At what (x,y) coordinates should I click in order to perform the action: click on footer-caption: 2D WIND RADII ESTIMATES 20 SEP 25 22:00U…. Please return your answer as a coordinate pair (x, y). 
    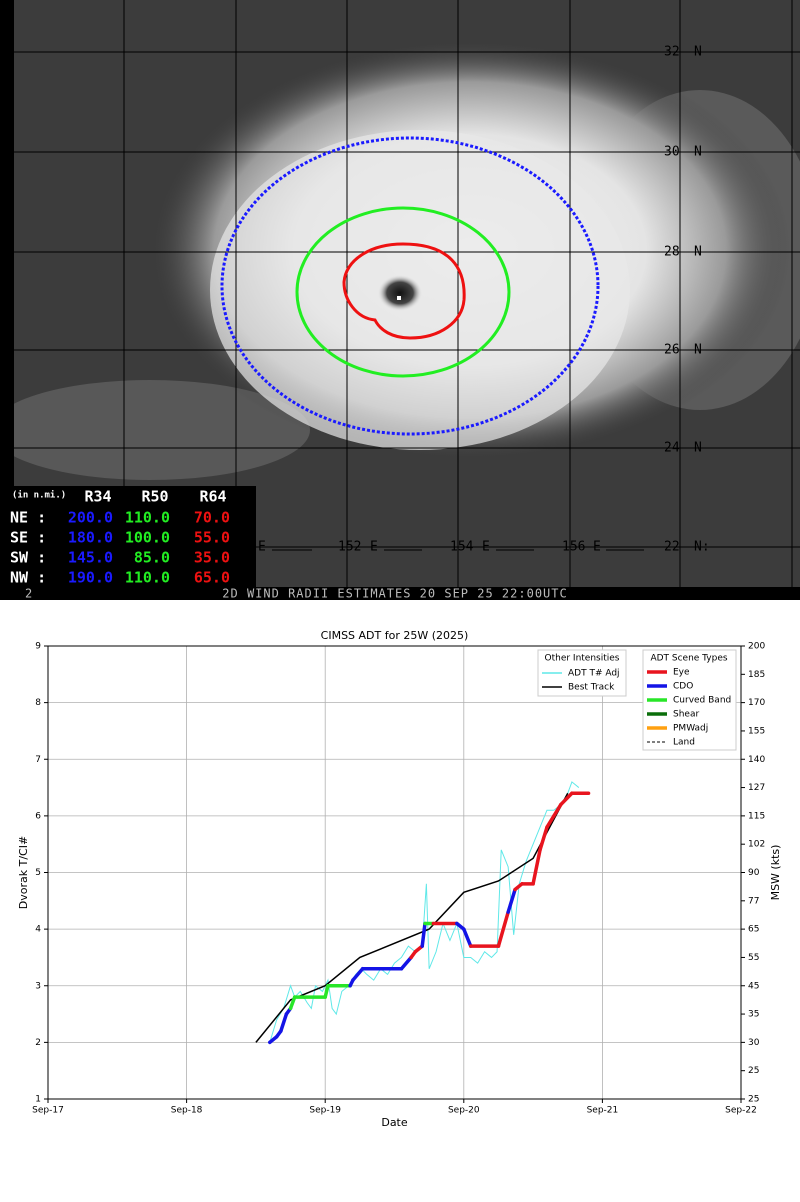
    Looking at the image, I should click on (394, 594).